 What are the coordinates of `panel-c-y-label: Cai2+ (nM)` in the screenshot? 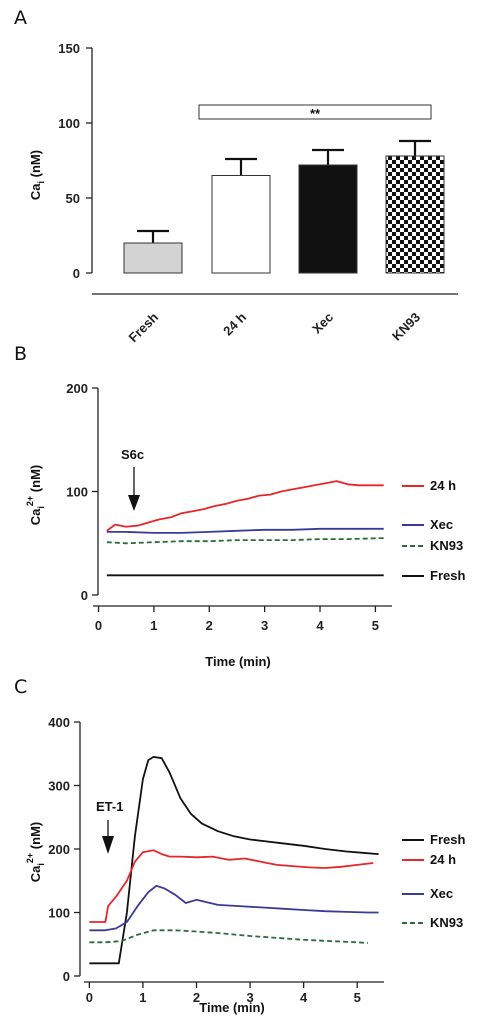 It's located at (35, 852).